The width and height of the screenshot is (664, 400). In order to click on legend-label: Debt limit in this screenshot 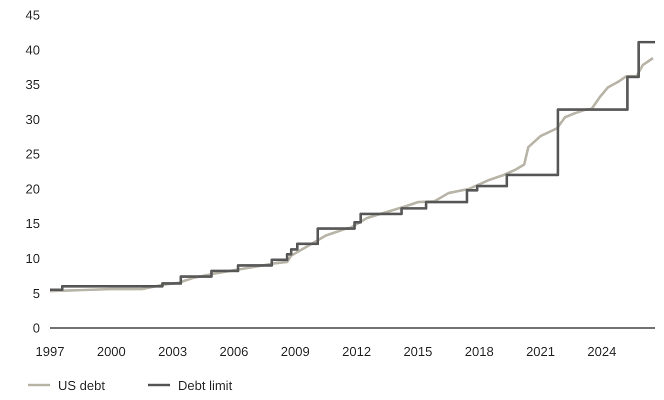, I will do `click(205, 385)`.